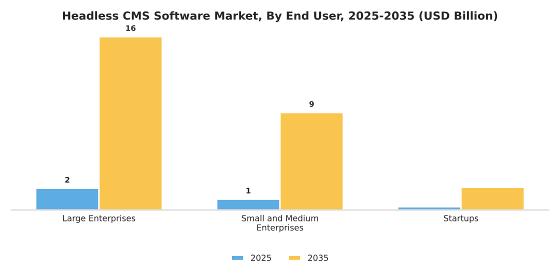 This screenshot has width=560, height=280. Describe the element at coordinates (318, 257) in the screenshot. I see `legend-label: 2035` at that location.